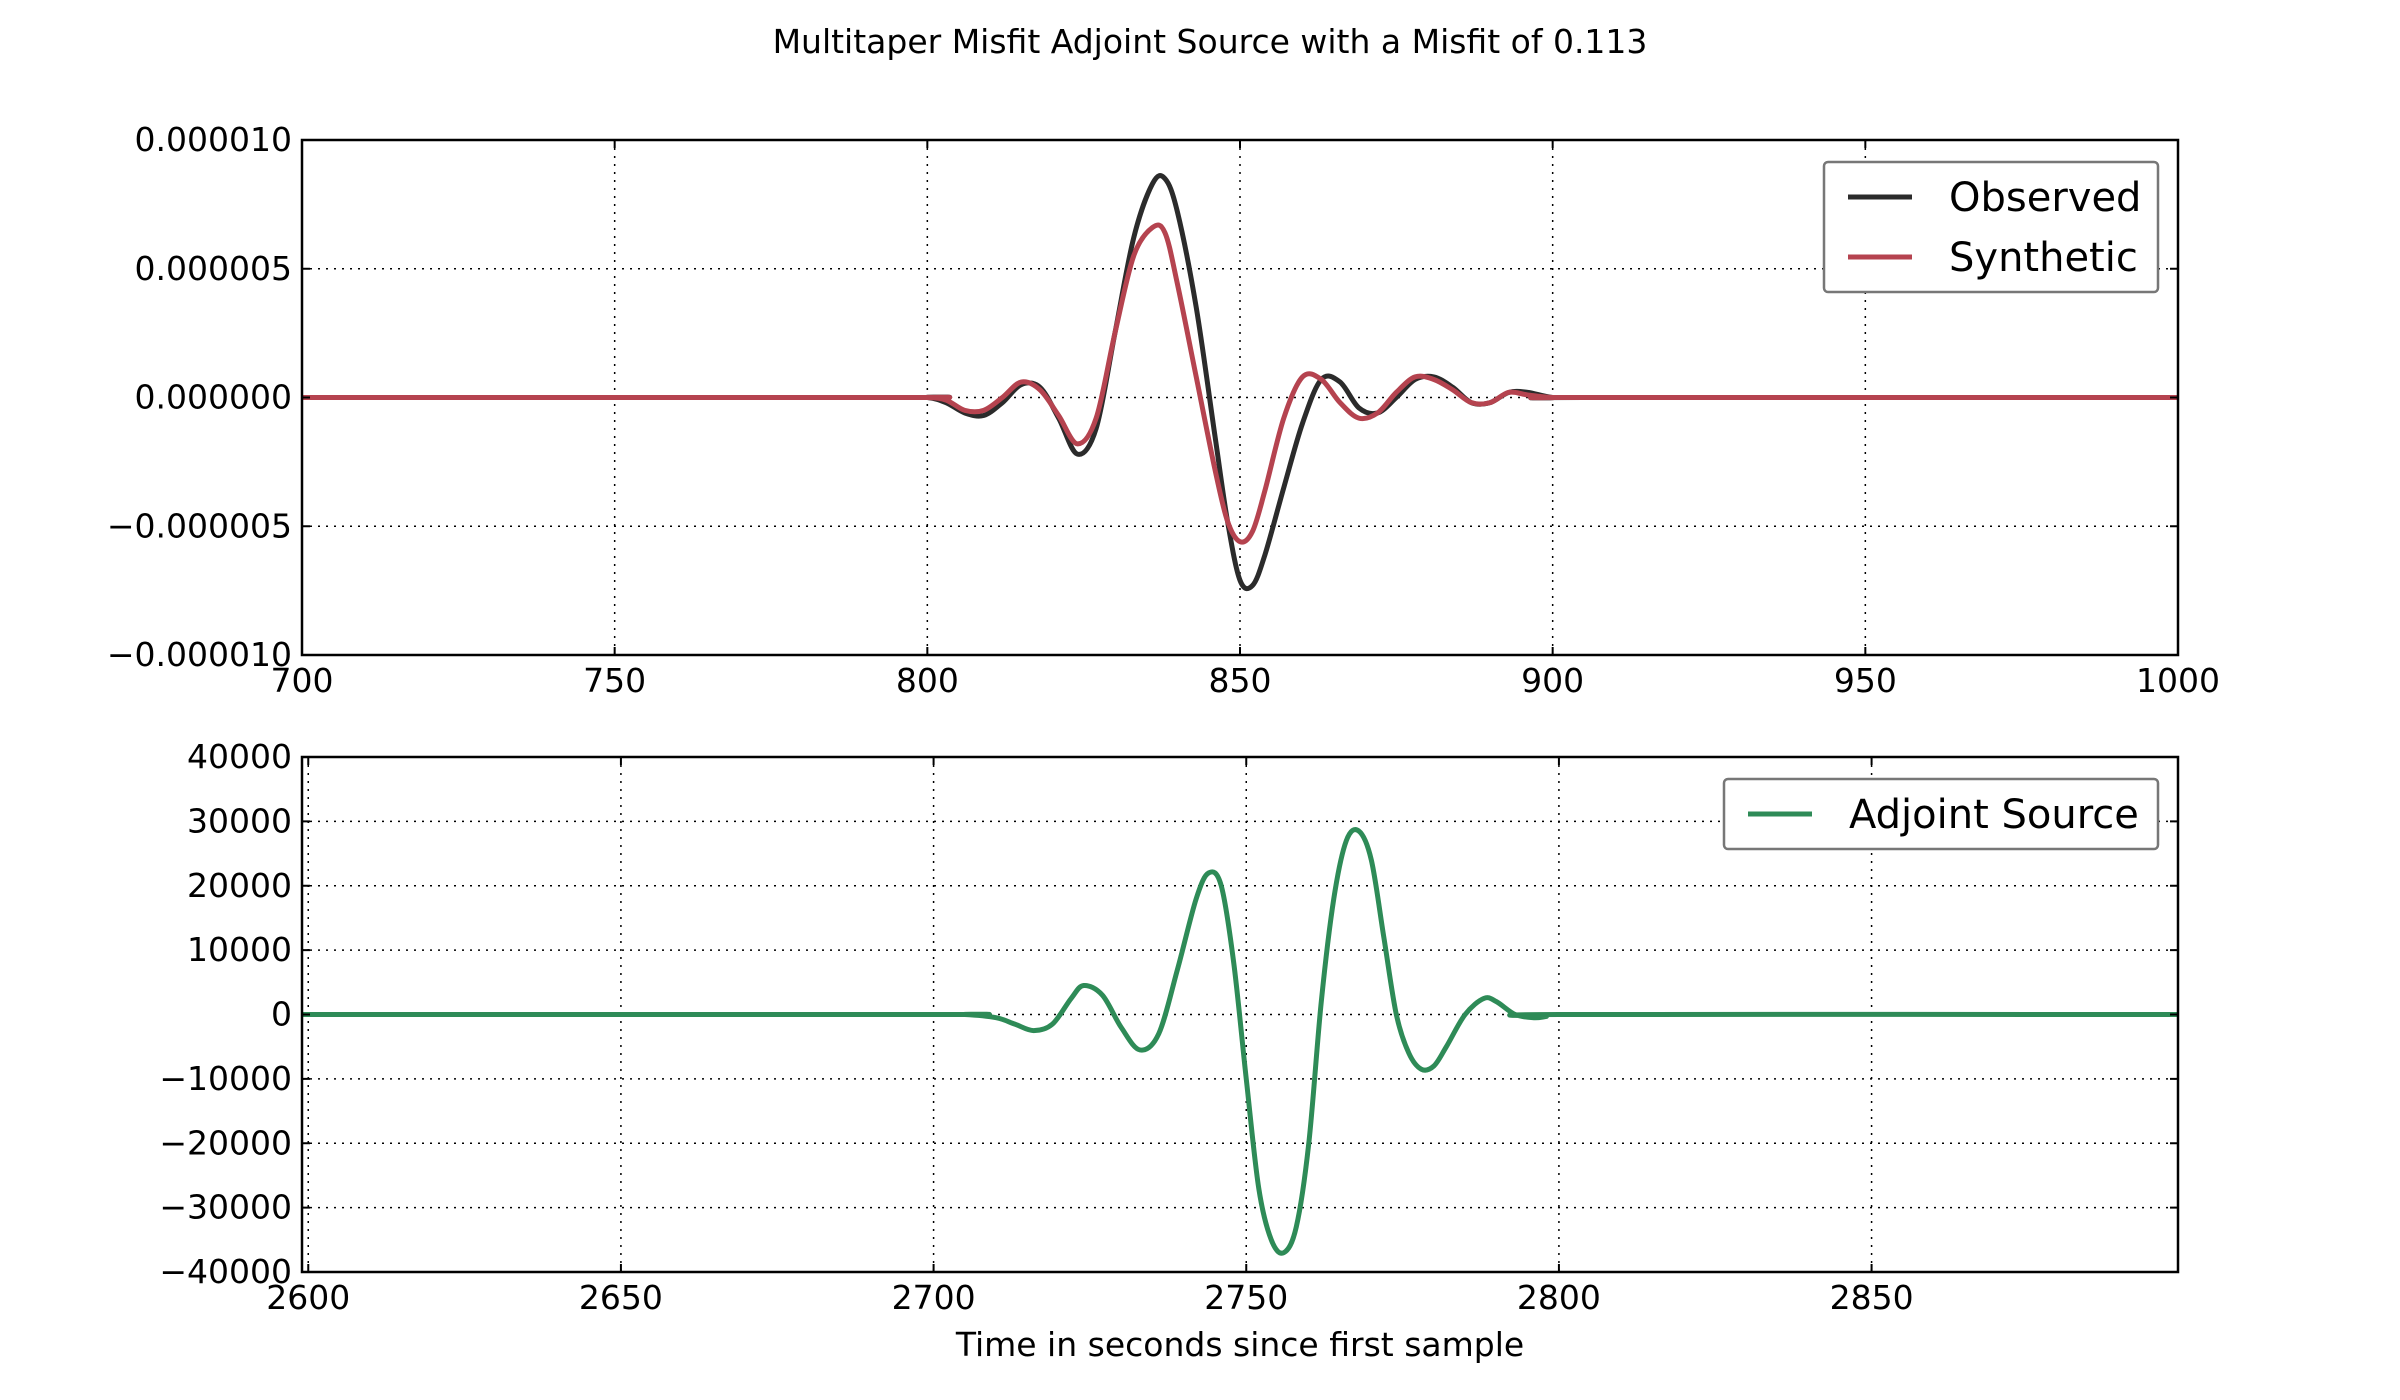  What do you see at coordinates (225, 1207) in the screenshot?
I see `y-tick-label: −30000` at bounding box center [225, 1207].